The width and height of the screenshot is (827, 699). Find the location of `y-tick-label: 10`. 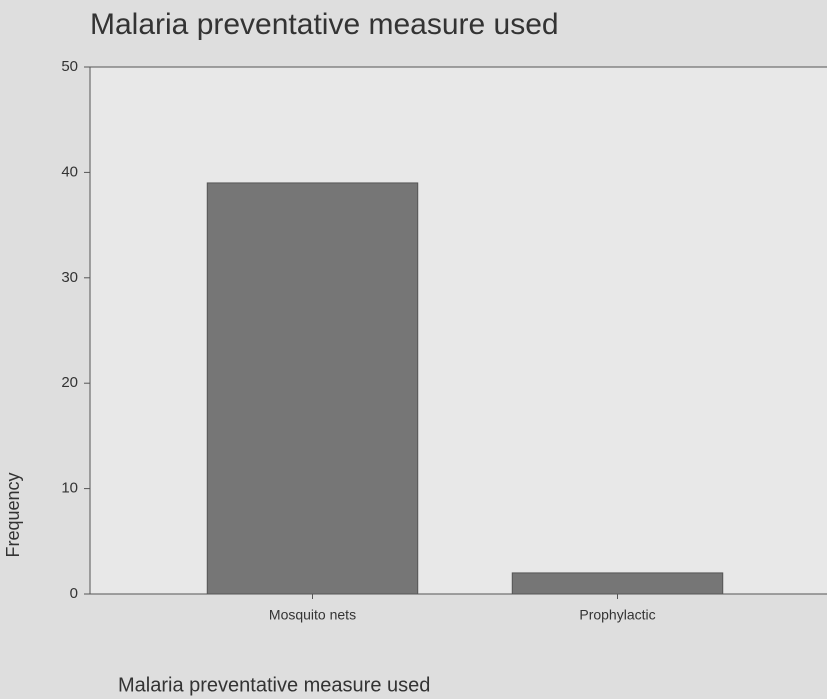

y-tick-label: 10 is located at coordinates (69, 488).